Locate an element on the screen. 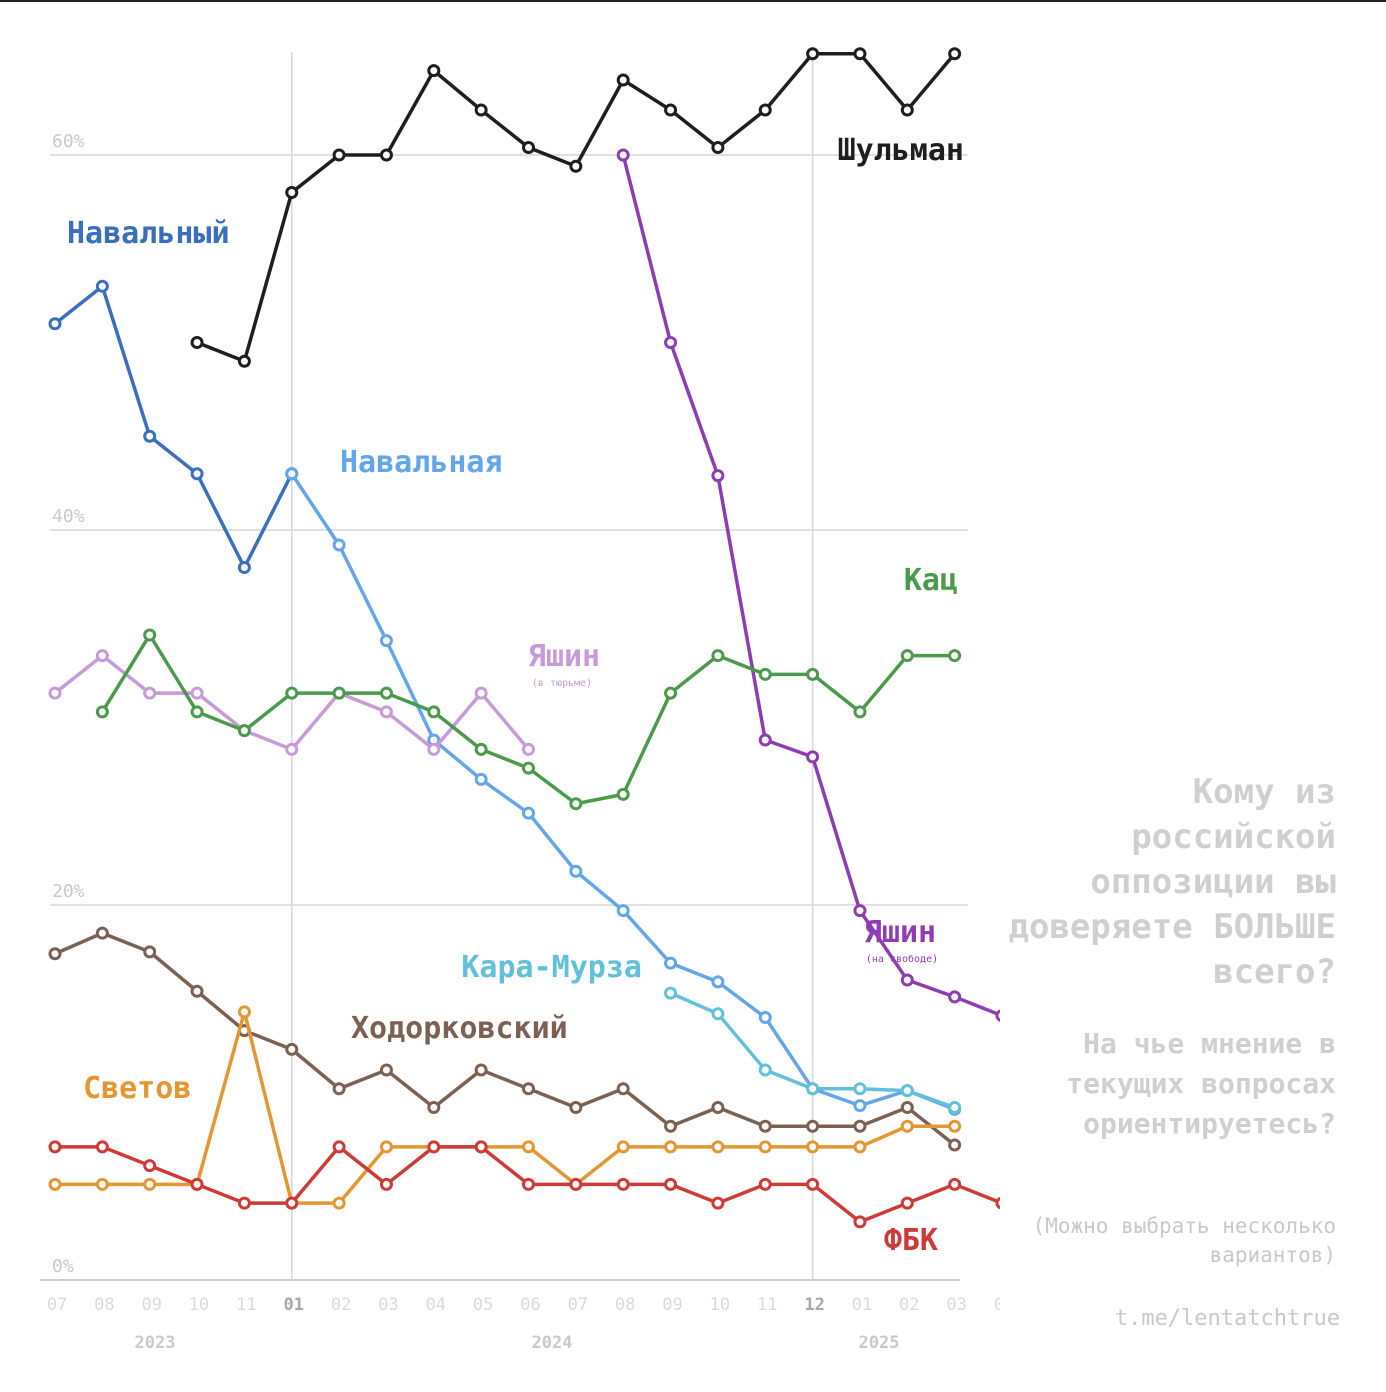 The height and width of the screenshot is (1392, 1386). series-label: Яшин is located at coordinates (564, 656).